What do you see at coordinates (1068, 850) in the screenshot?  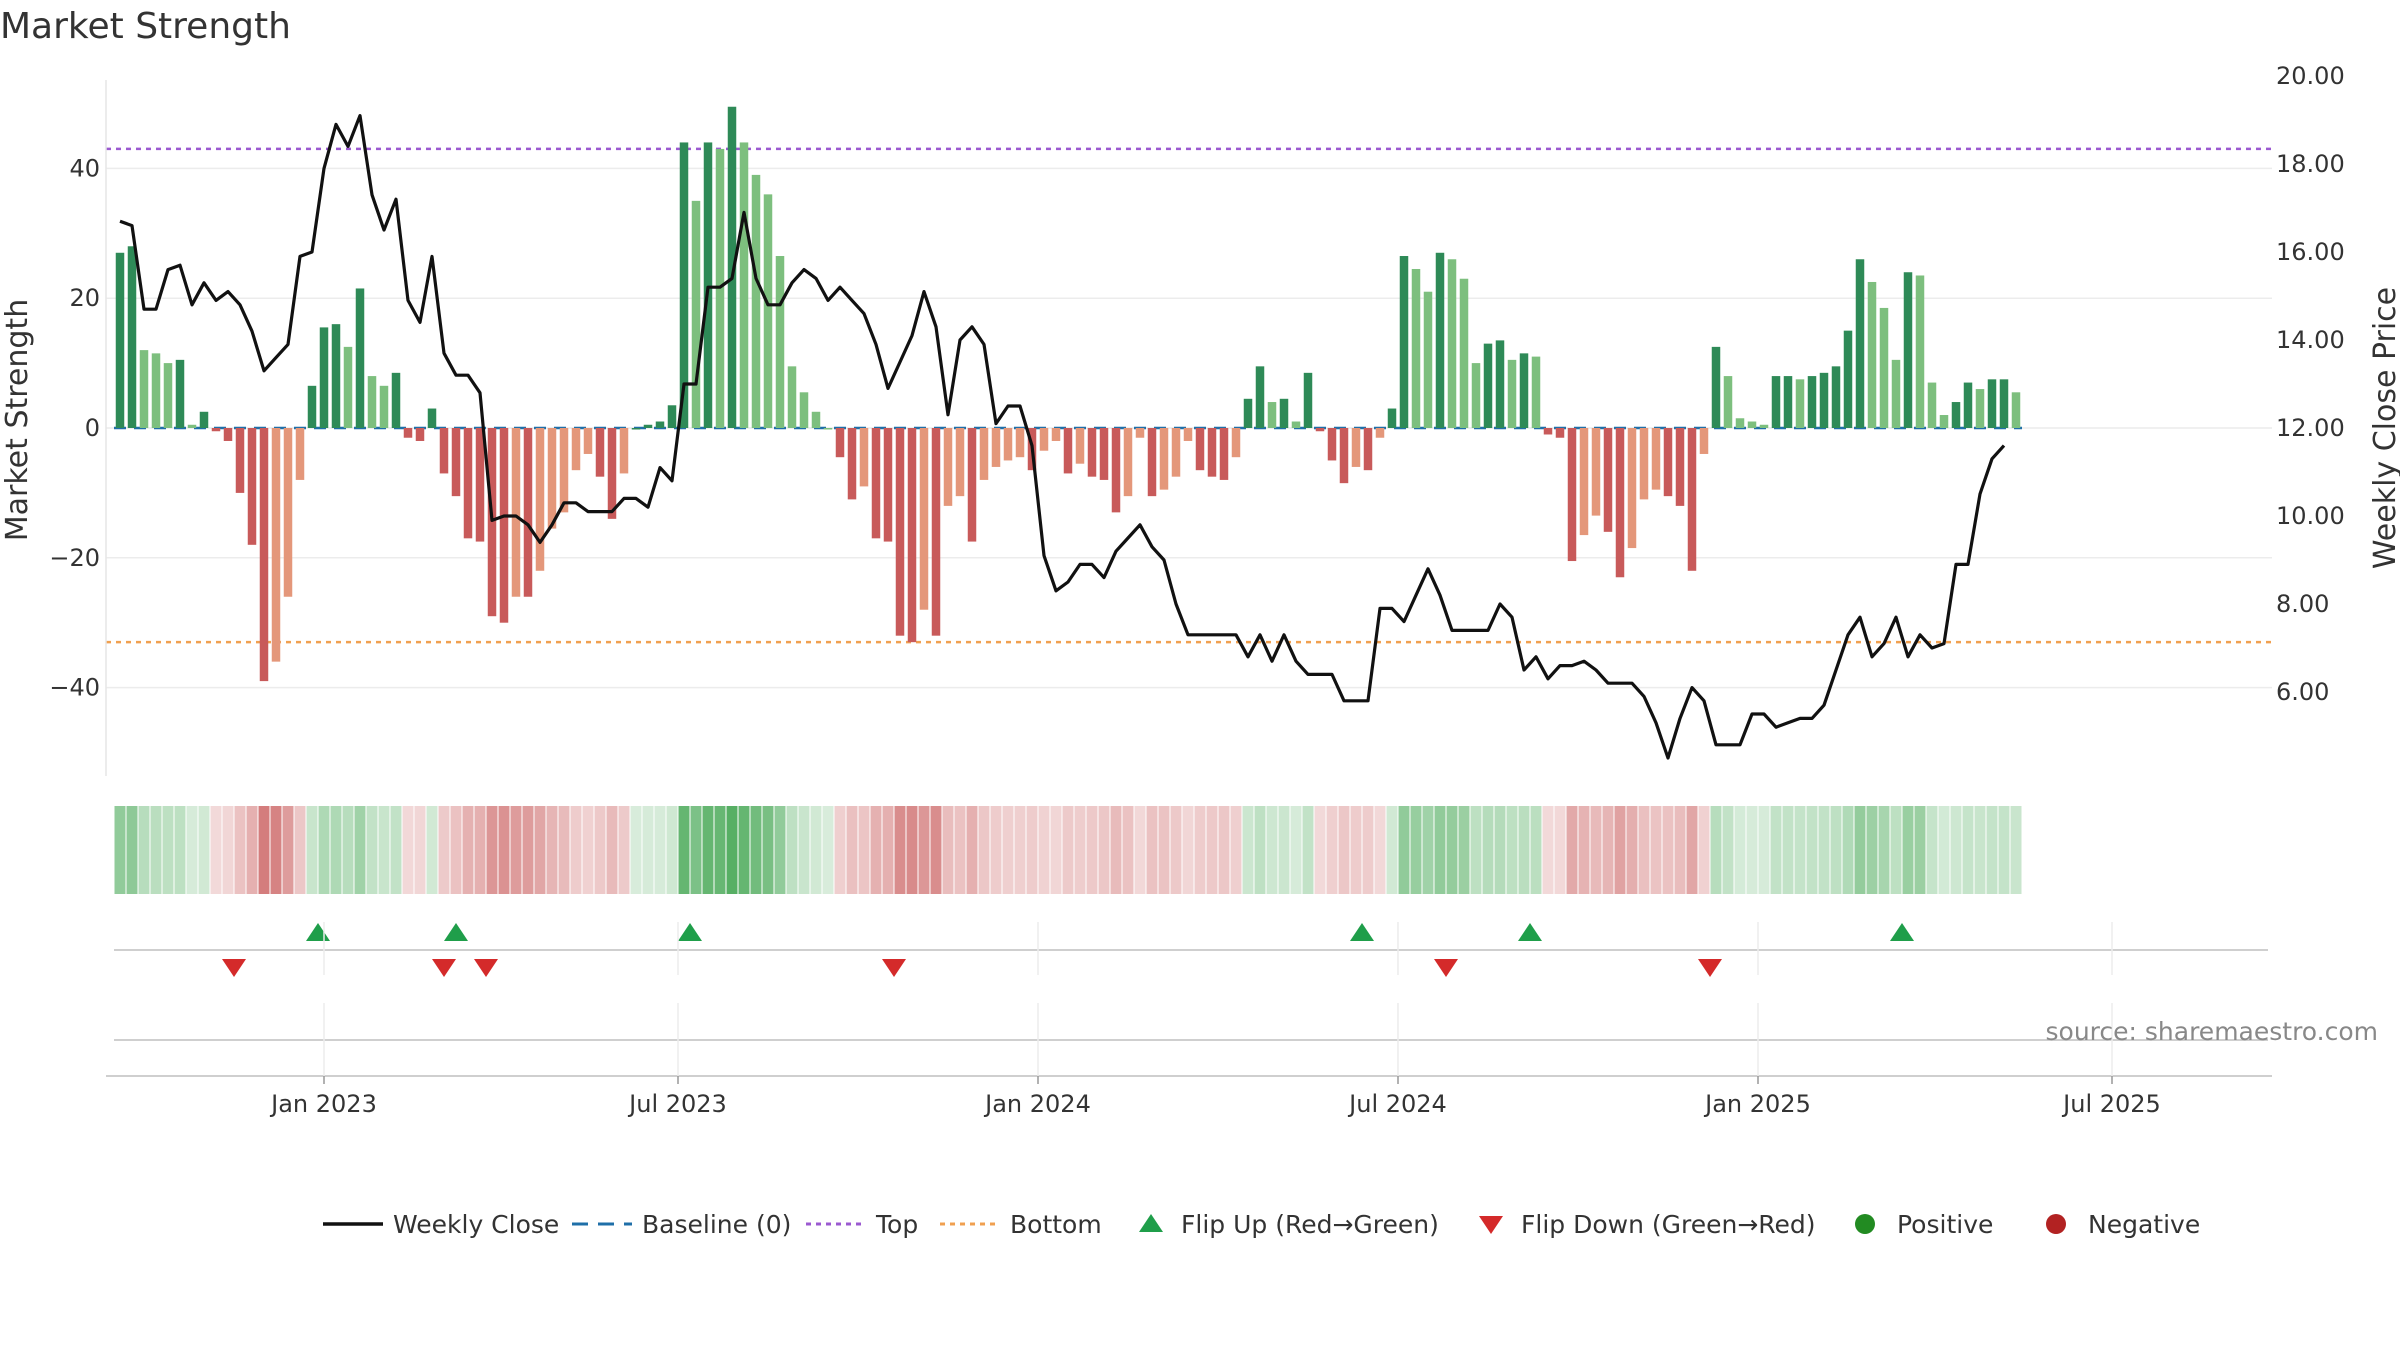 I see `strength-heat-band` at bounding box center [1068, 850].